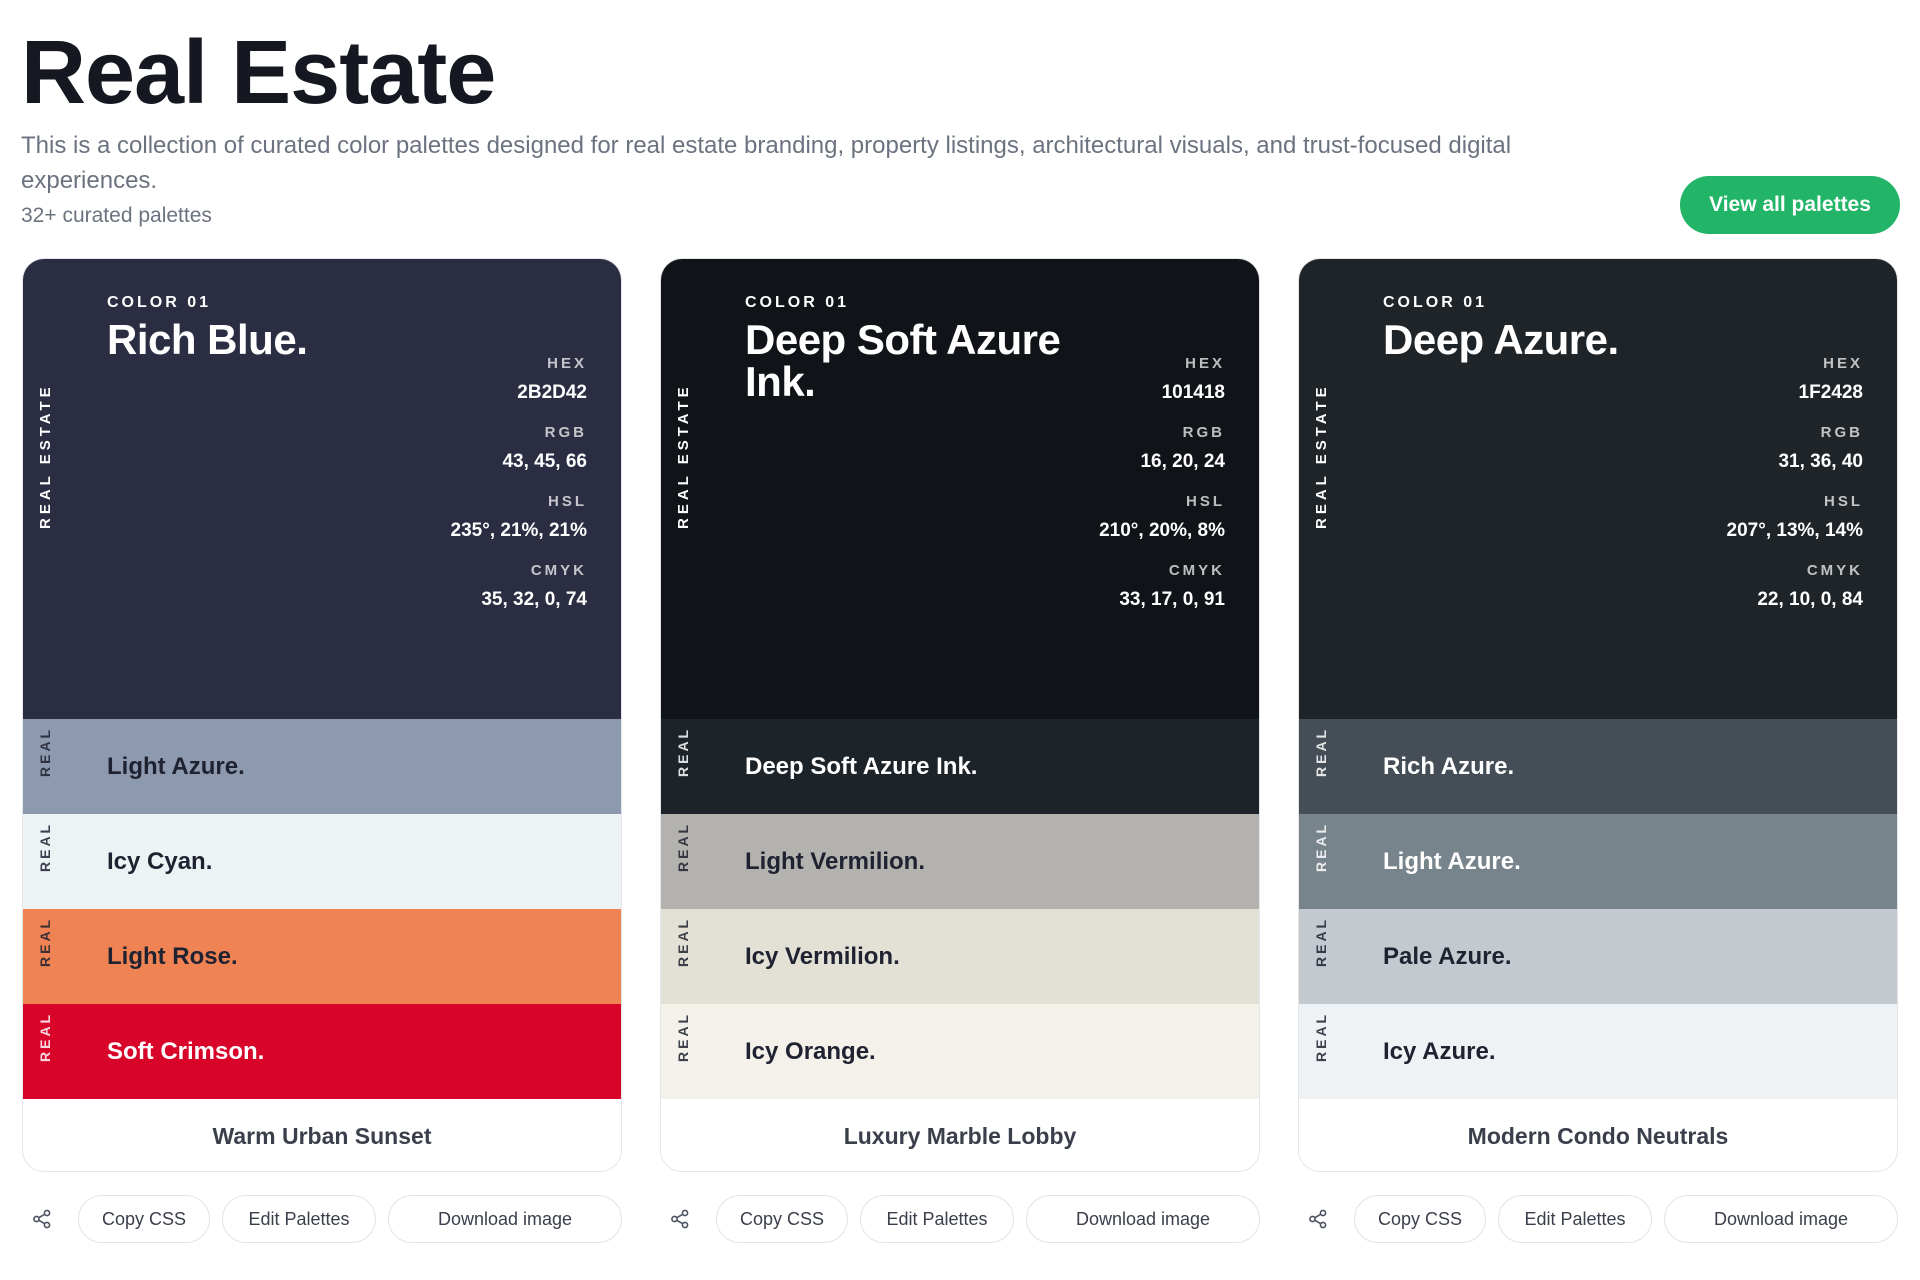 The width and height of the screenshot is (1920, 1280). What do you see at coordinates (960, 956) in the screenshot?
I see `color-swatch: REAL Icy Vermilion.` at bounding box center [960, 956].